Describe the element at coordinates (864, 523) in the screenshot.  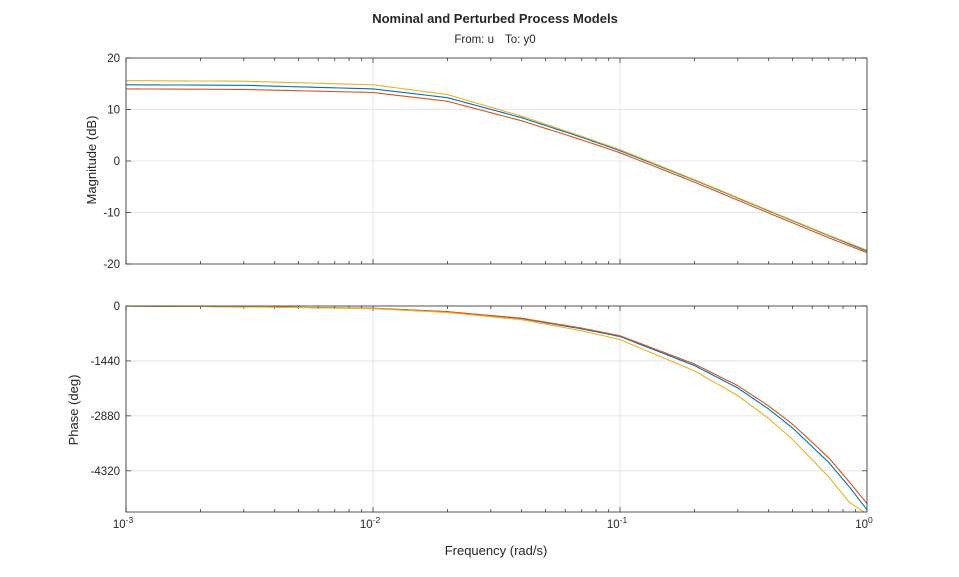
I see `xtick-label: 10⁰` at that location.